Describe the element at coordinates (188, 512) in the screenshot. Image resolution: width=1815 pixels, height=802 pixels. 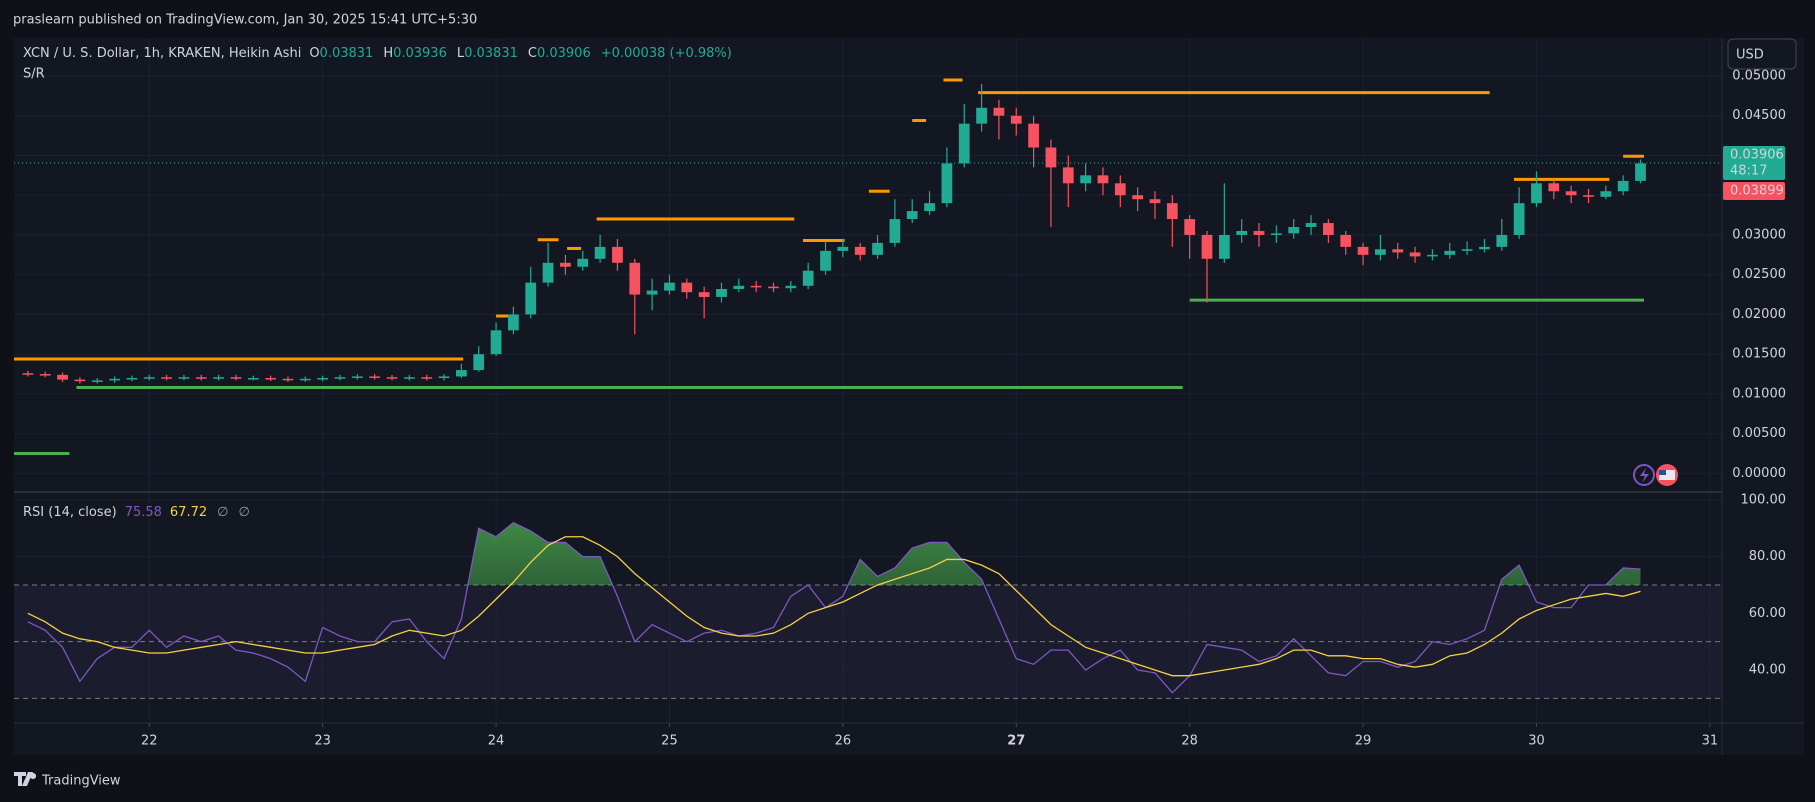
I see `rsi-ma-value: 67.72` at that location.